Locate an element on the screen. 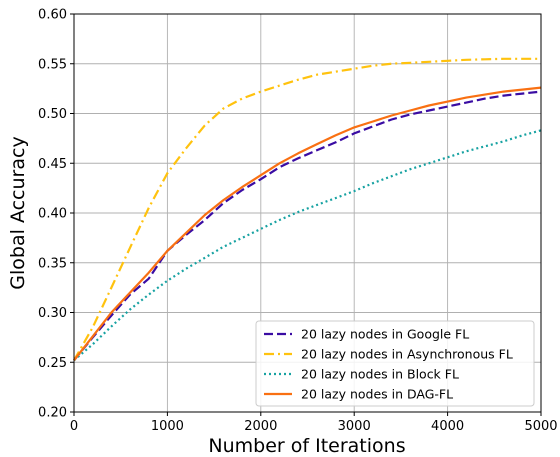  y-tick-label: 0.60 is located at coordinates (52, 15).